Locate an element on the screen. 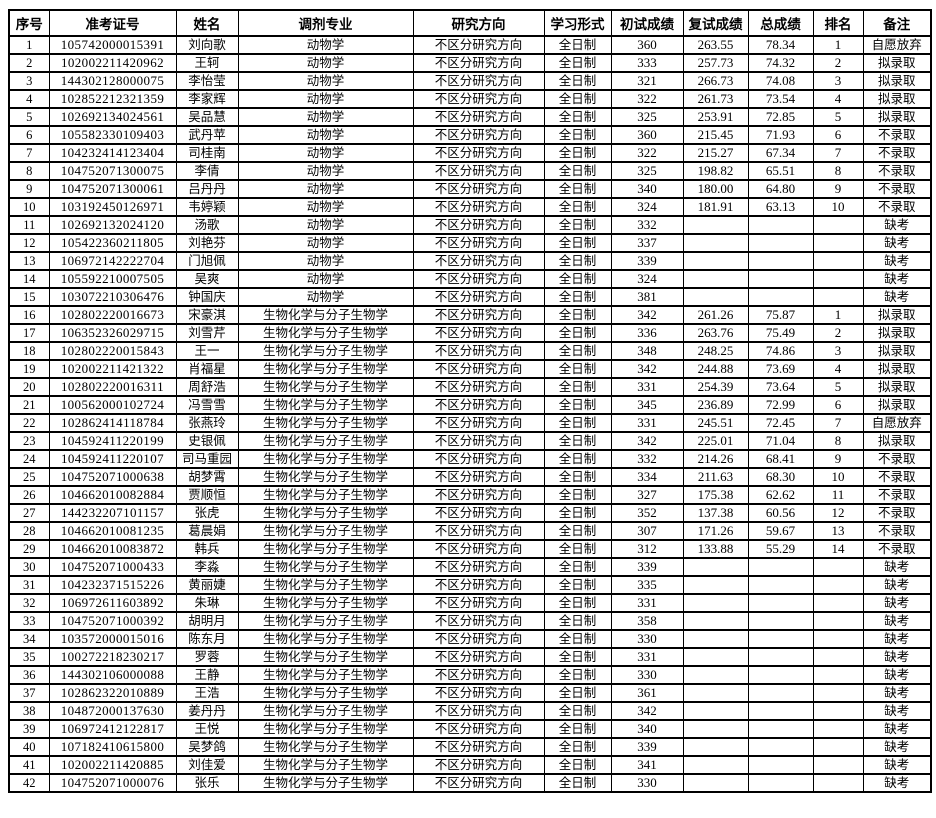  cell-total-score: 62.62 is located at coordinates (780, 495).